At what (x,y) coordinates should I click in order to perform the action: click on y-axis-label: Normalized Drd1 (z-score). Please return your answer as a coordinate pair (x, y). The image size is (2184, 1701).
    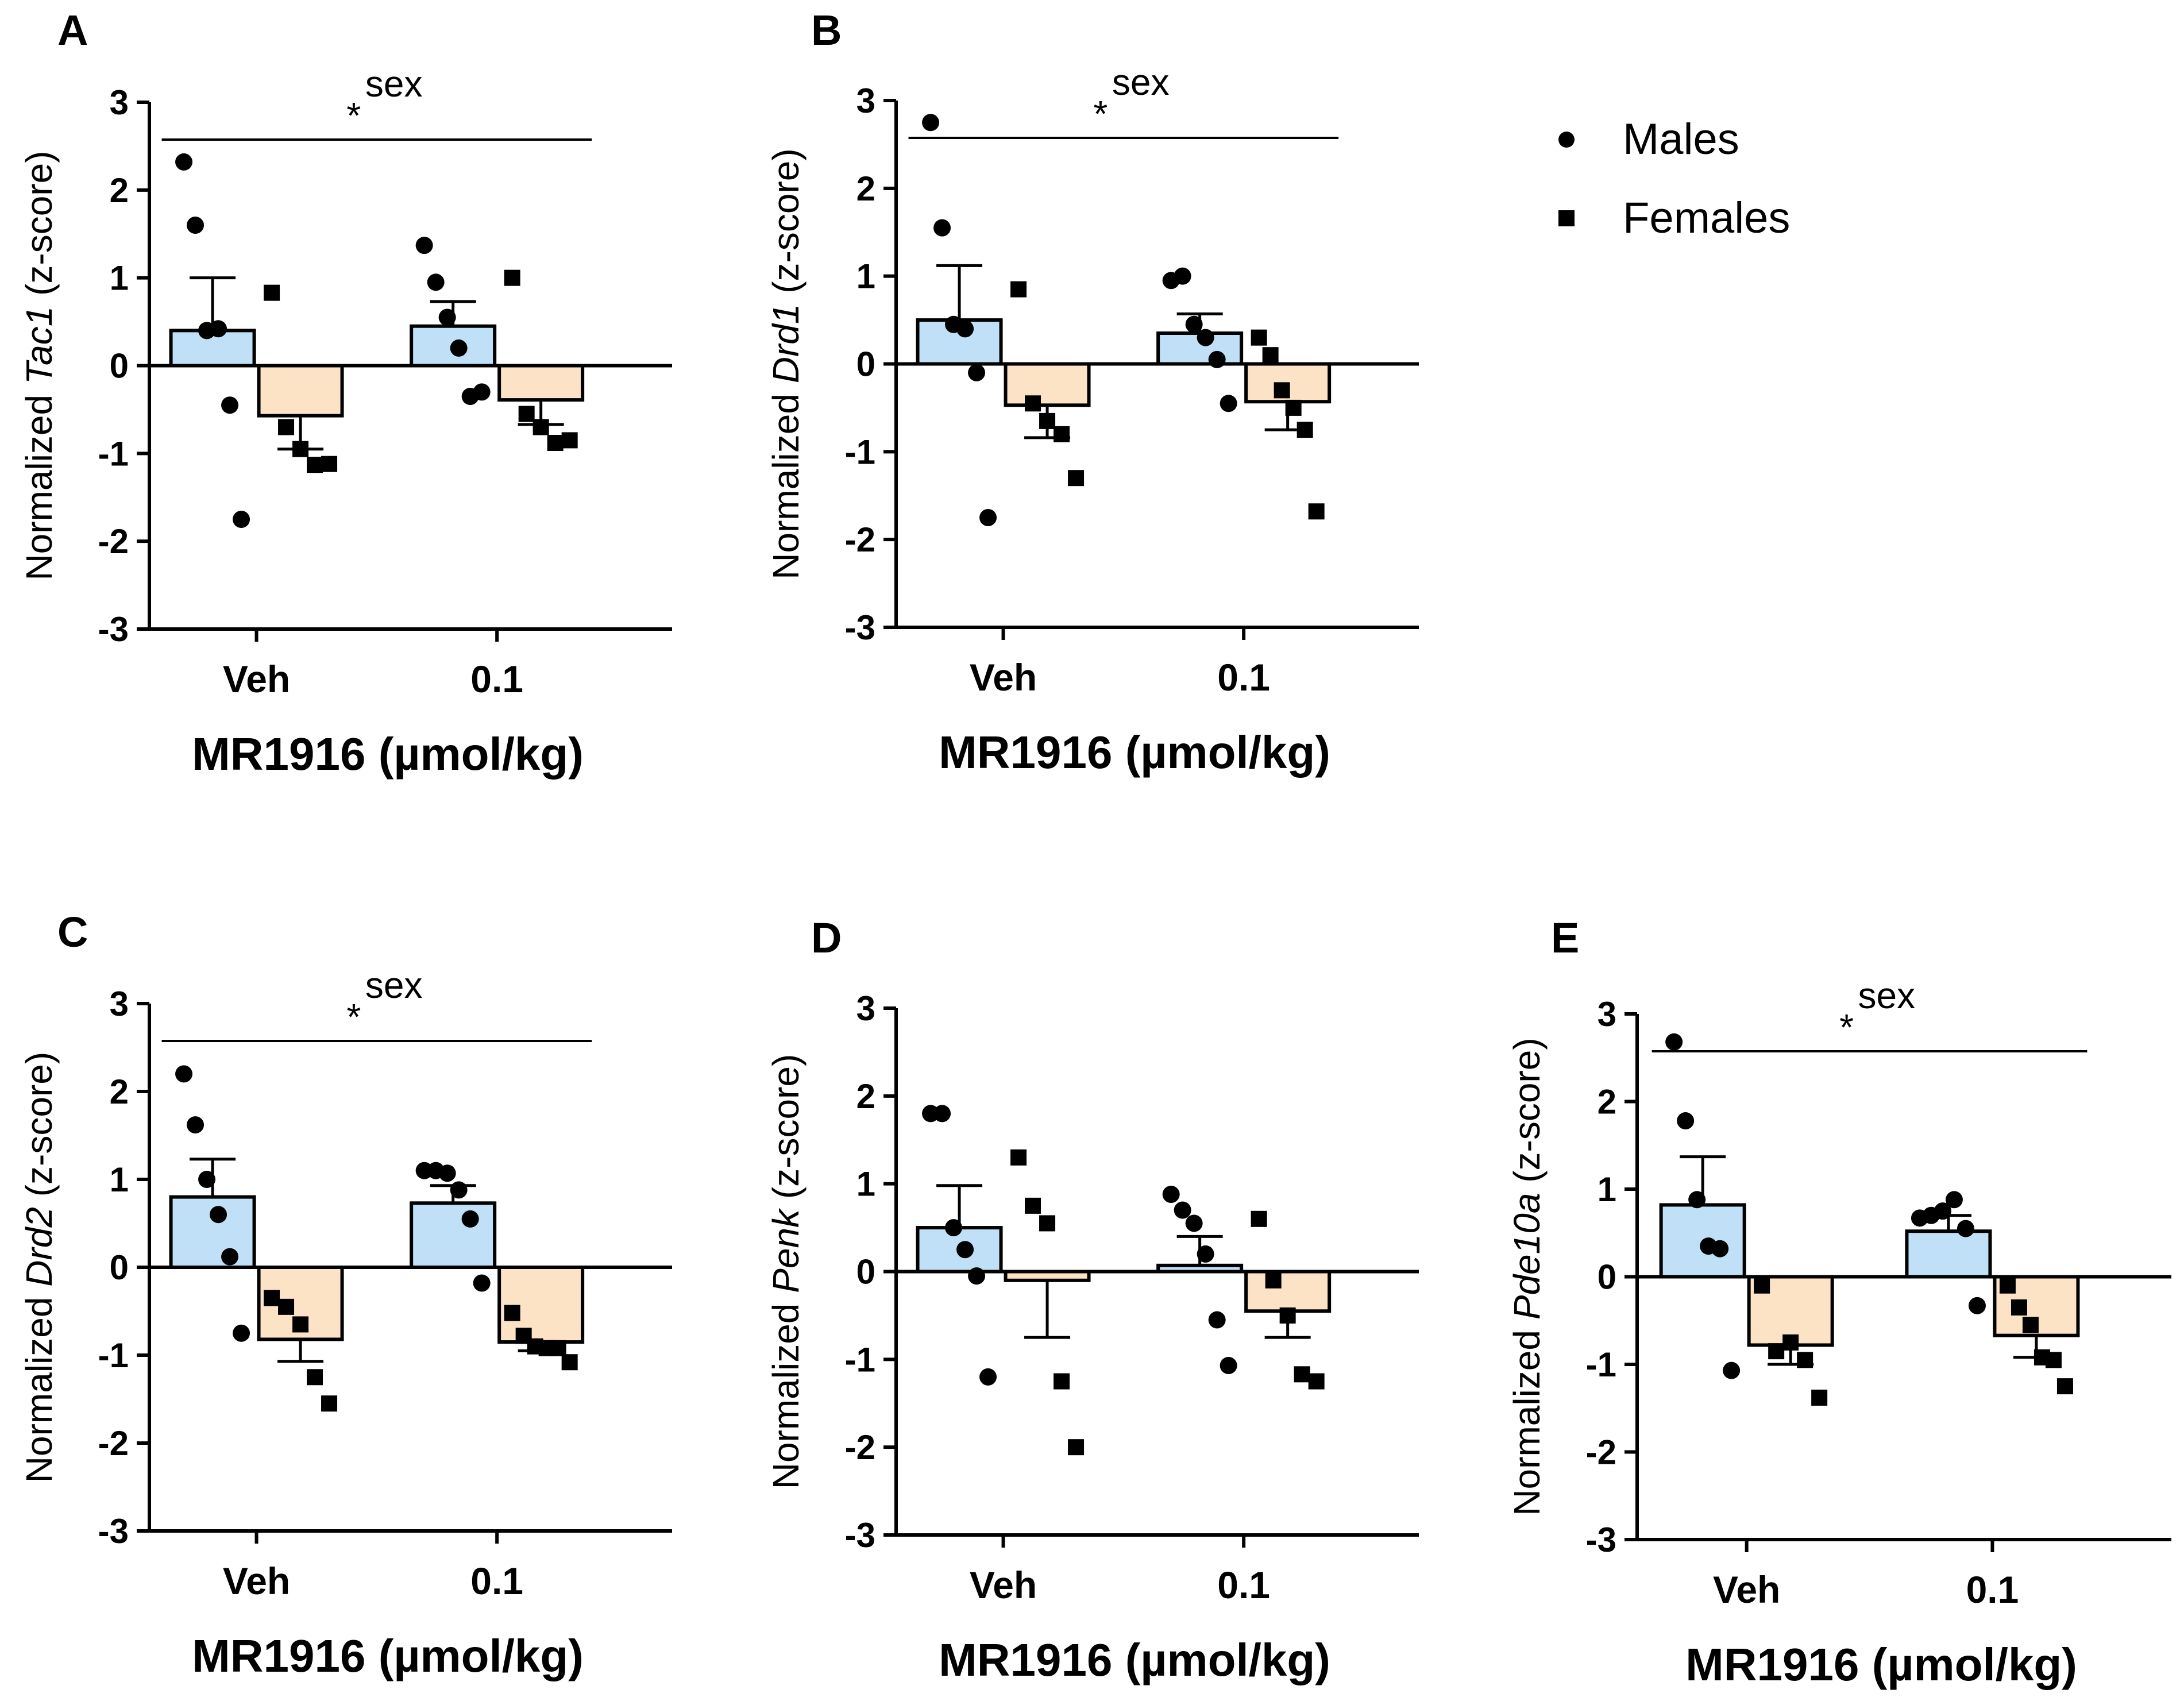
    Looking at the image, I should click on (786, 363).